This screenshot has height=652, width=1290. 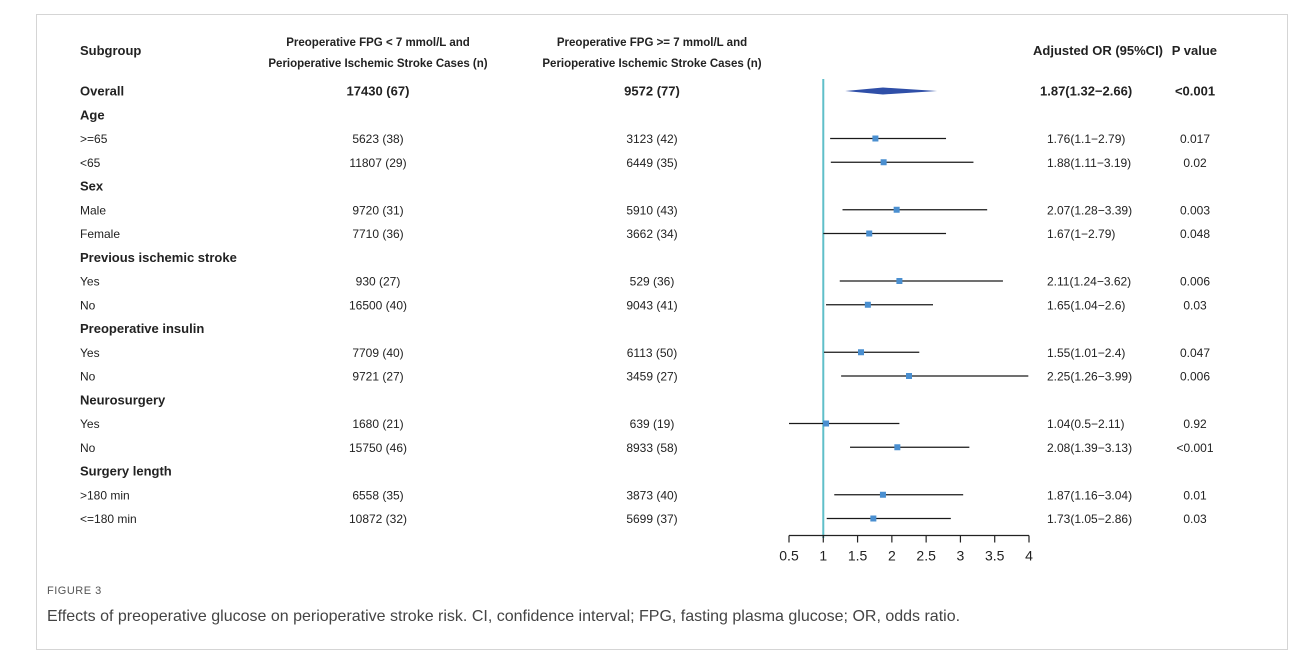 I want to click on header-col2-line1: Preoperative FPG >= 7 mmol/L and, so click(x=652, y=43).